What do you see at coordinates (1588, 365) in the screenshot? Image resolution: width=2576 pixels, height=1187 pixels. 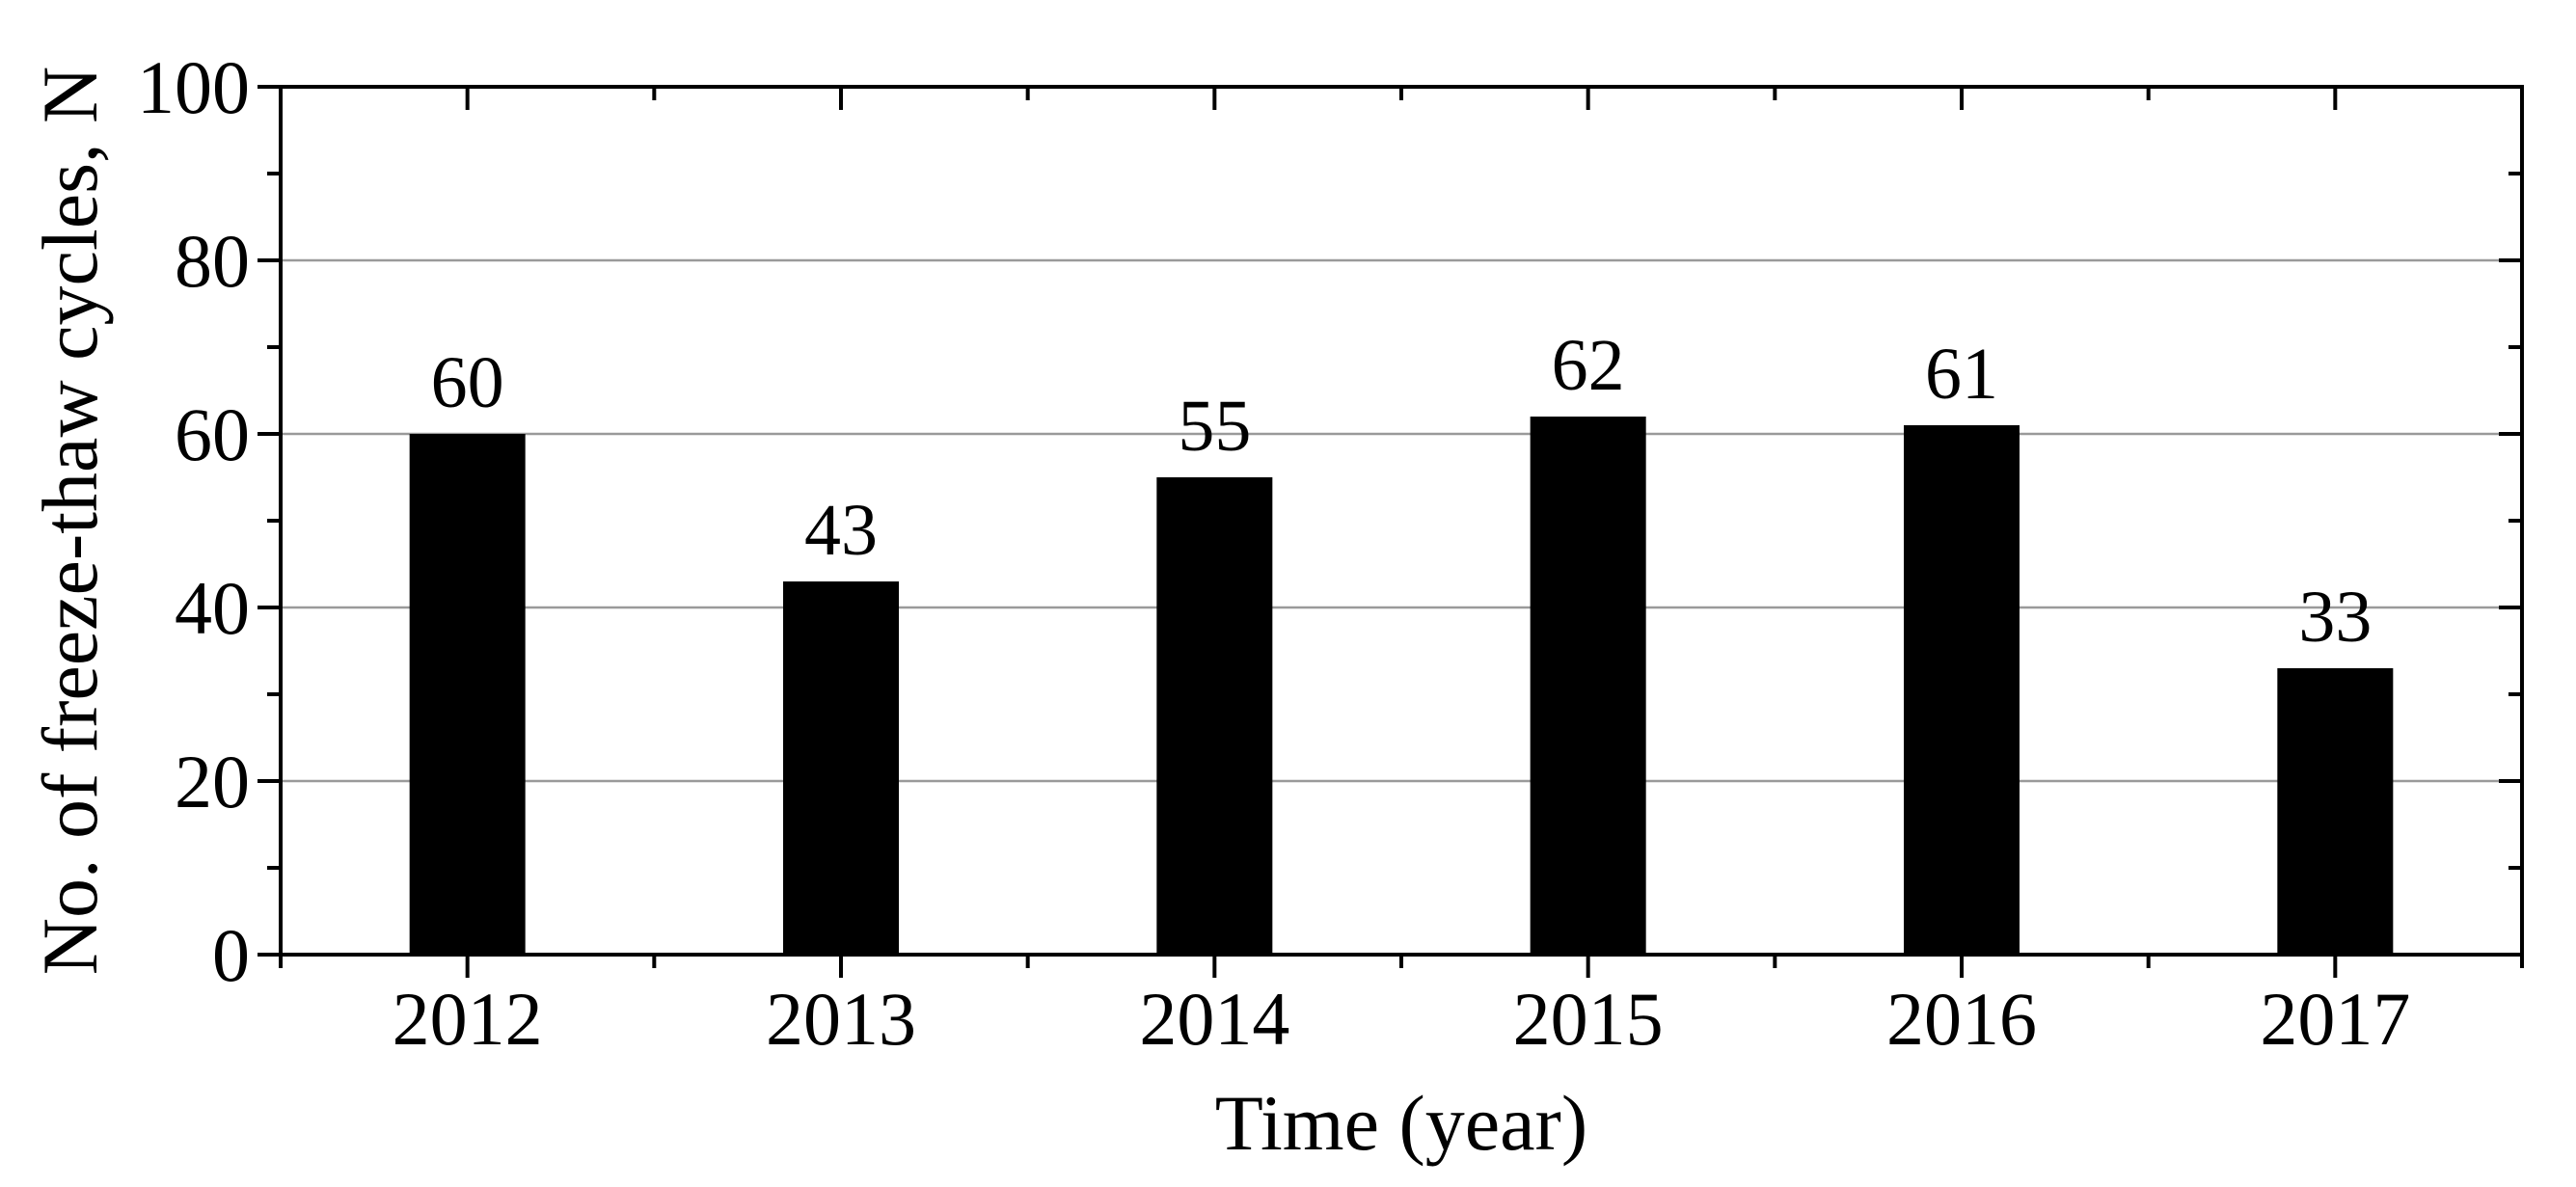 I see `bar-value-label-2015: 62` at bounding box center [1588, 365].